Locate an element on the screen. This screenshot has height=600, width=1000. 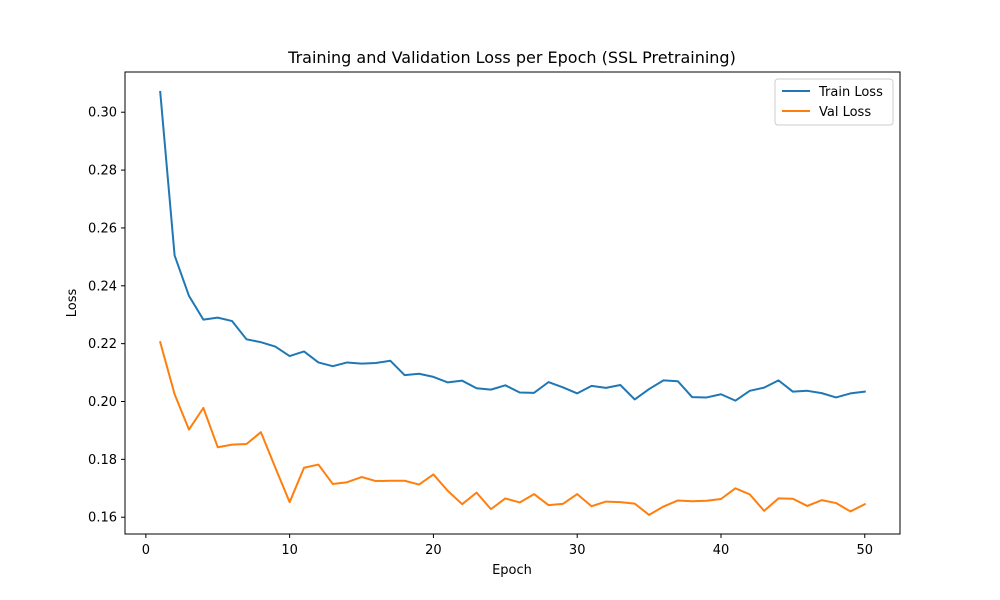
y-tick-label: 0.30 is located at coordinates (102, 113).